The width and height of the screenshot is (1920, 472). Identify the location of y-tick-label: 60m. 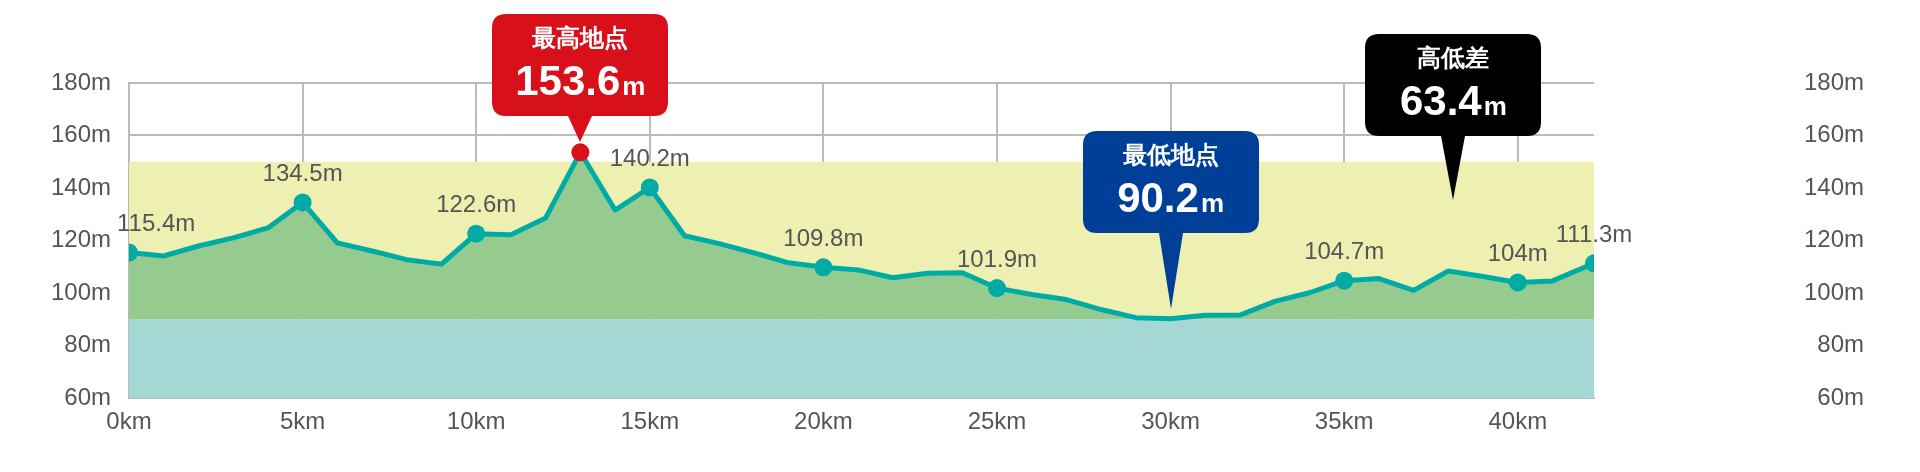
(1840, 396).